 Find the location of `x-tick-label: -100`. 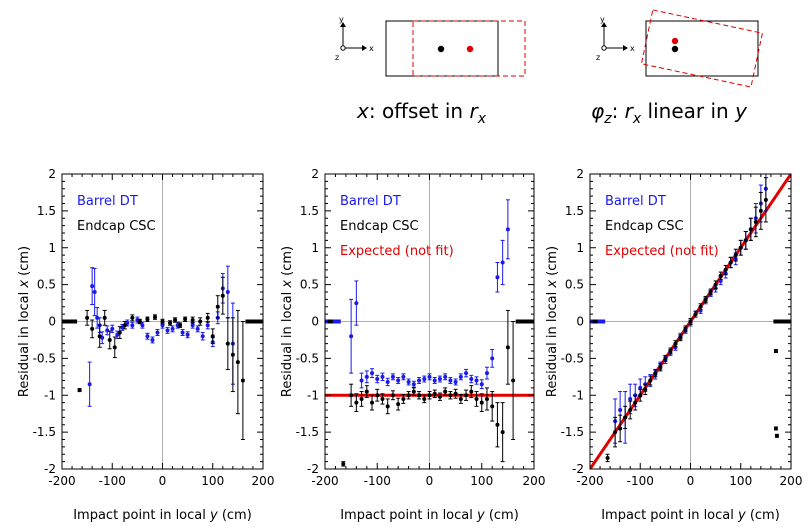

x-tick-label: -100 is located at coordinates (640, 481).